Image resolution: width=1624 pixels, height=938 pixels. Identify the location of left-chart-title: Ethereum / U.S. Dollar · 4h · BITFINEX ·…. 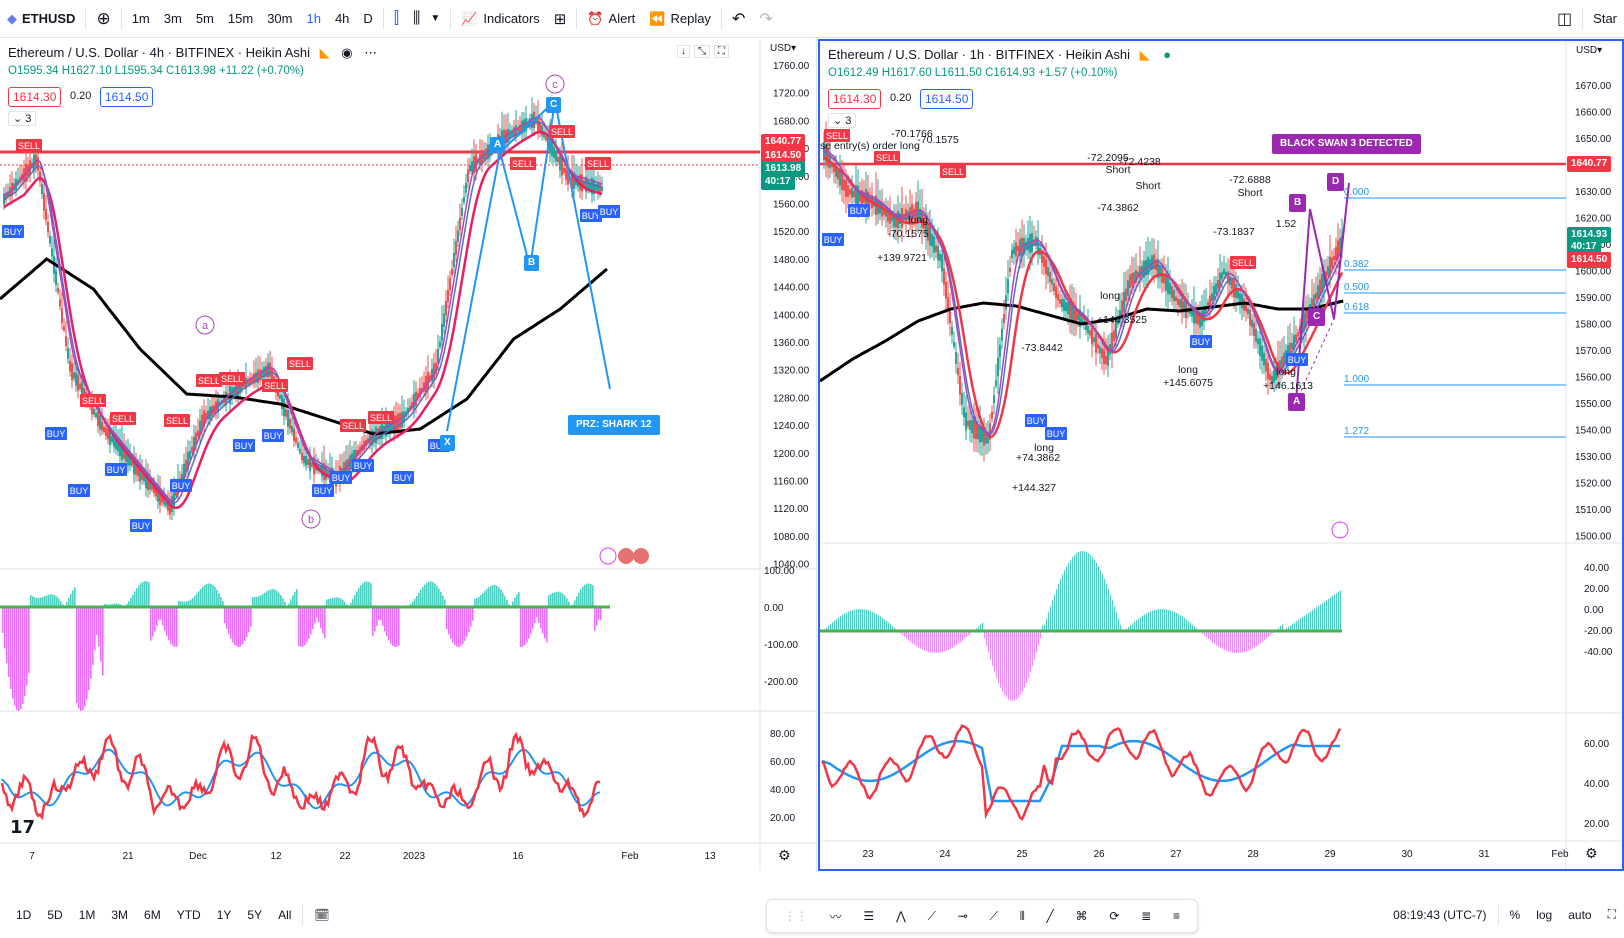
(159, 52).